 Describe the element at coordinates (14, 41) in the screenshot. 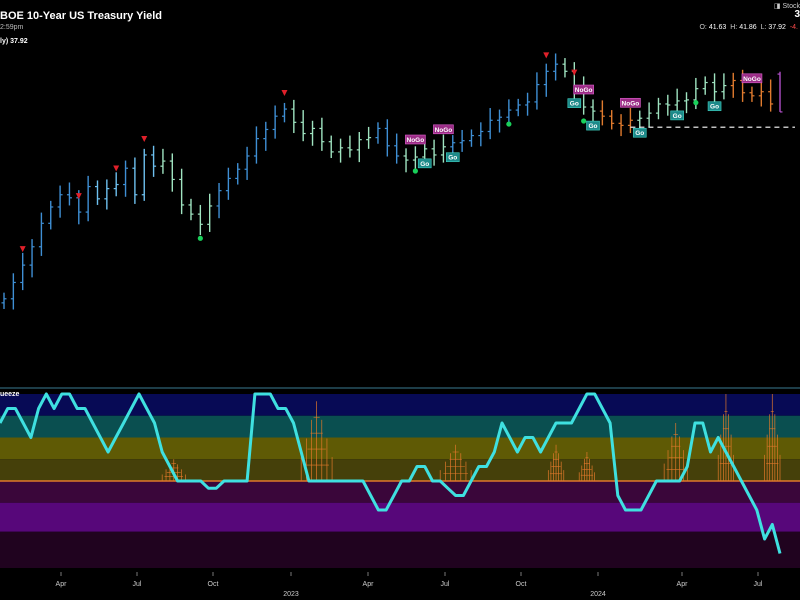

I see `indicator-label: ly) 37.92` at that location.